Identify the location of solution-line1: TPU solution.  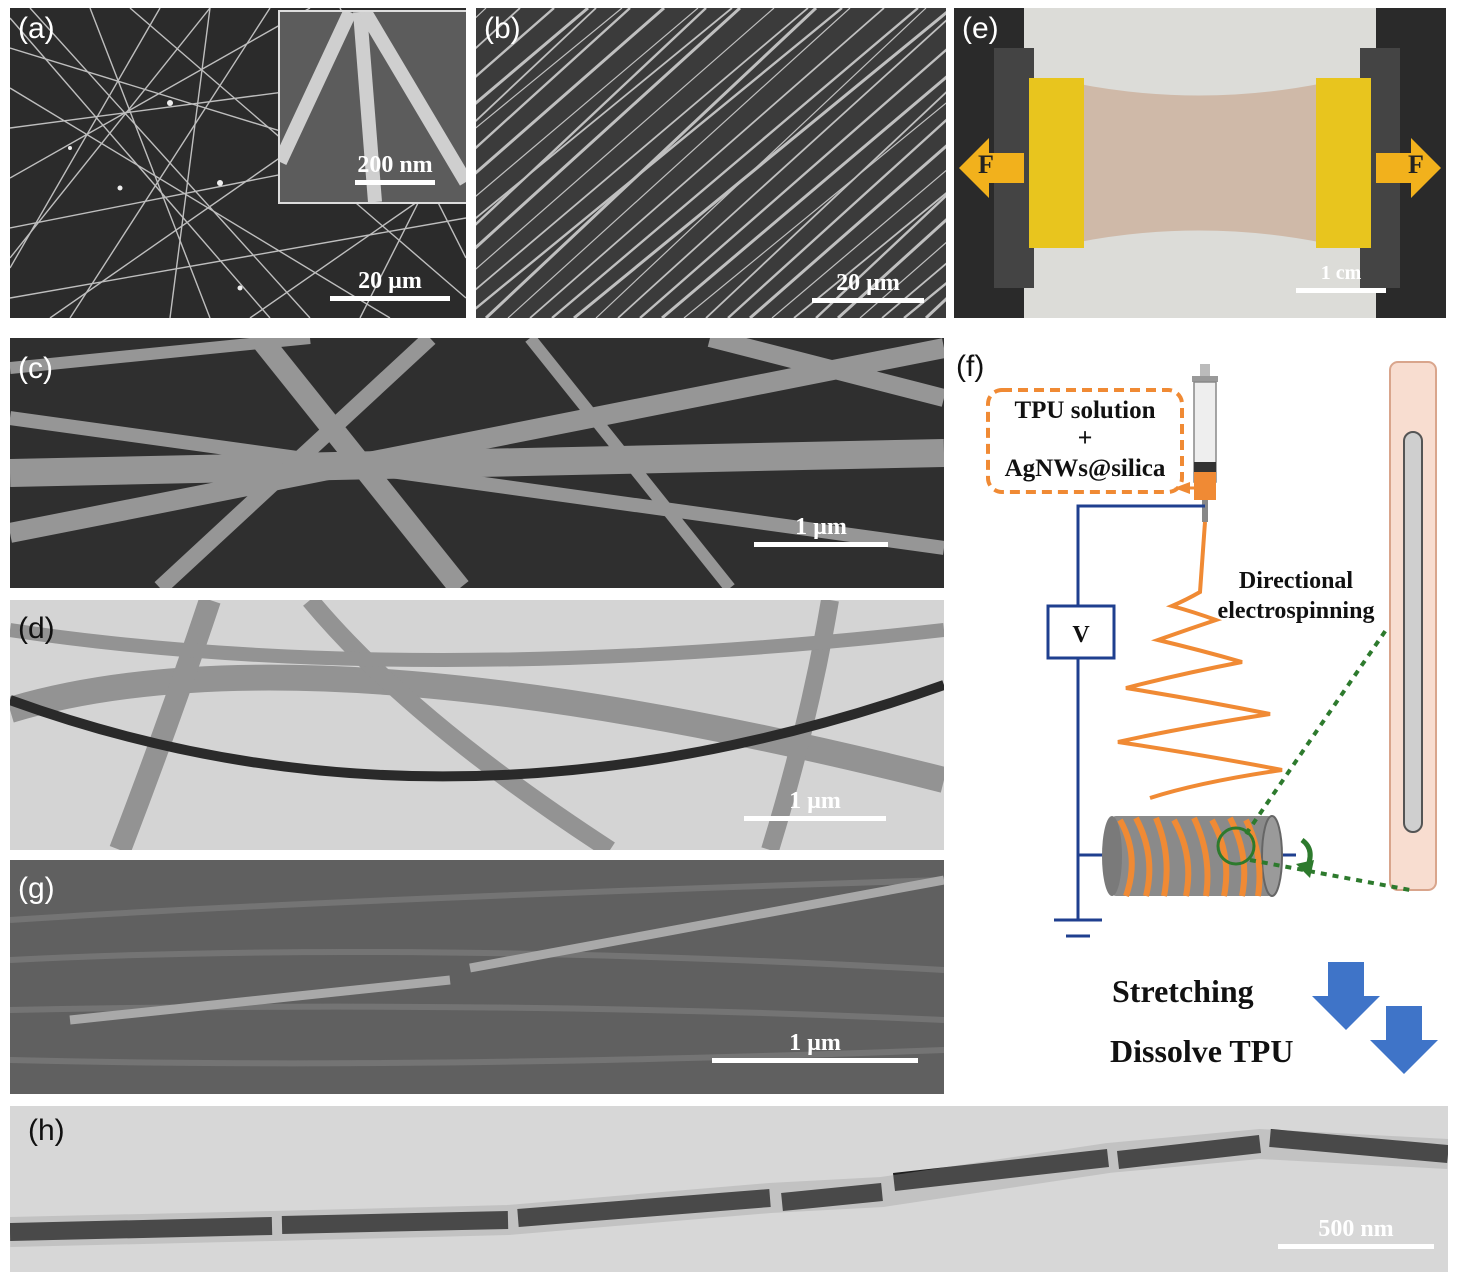
(1084, 410).